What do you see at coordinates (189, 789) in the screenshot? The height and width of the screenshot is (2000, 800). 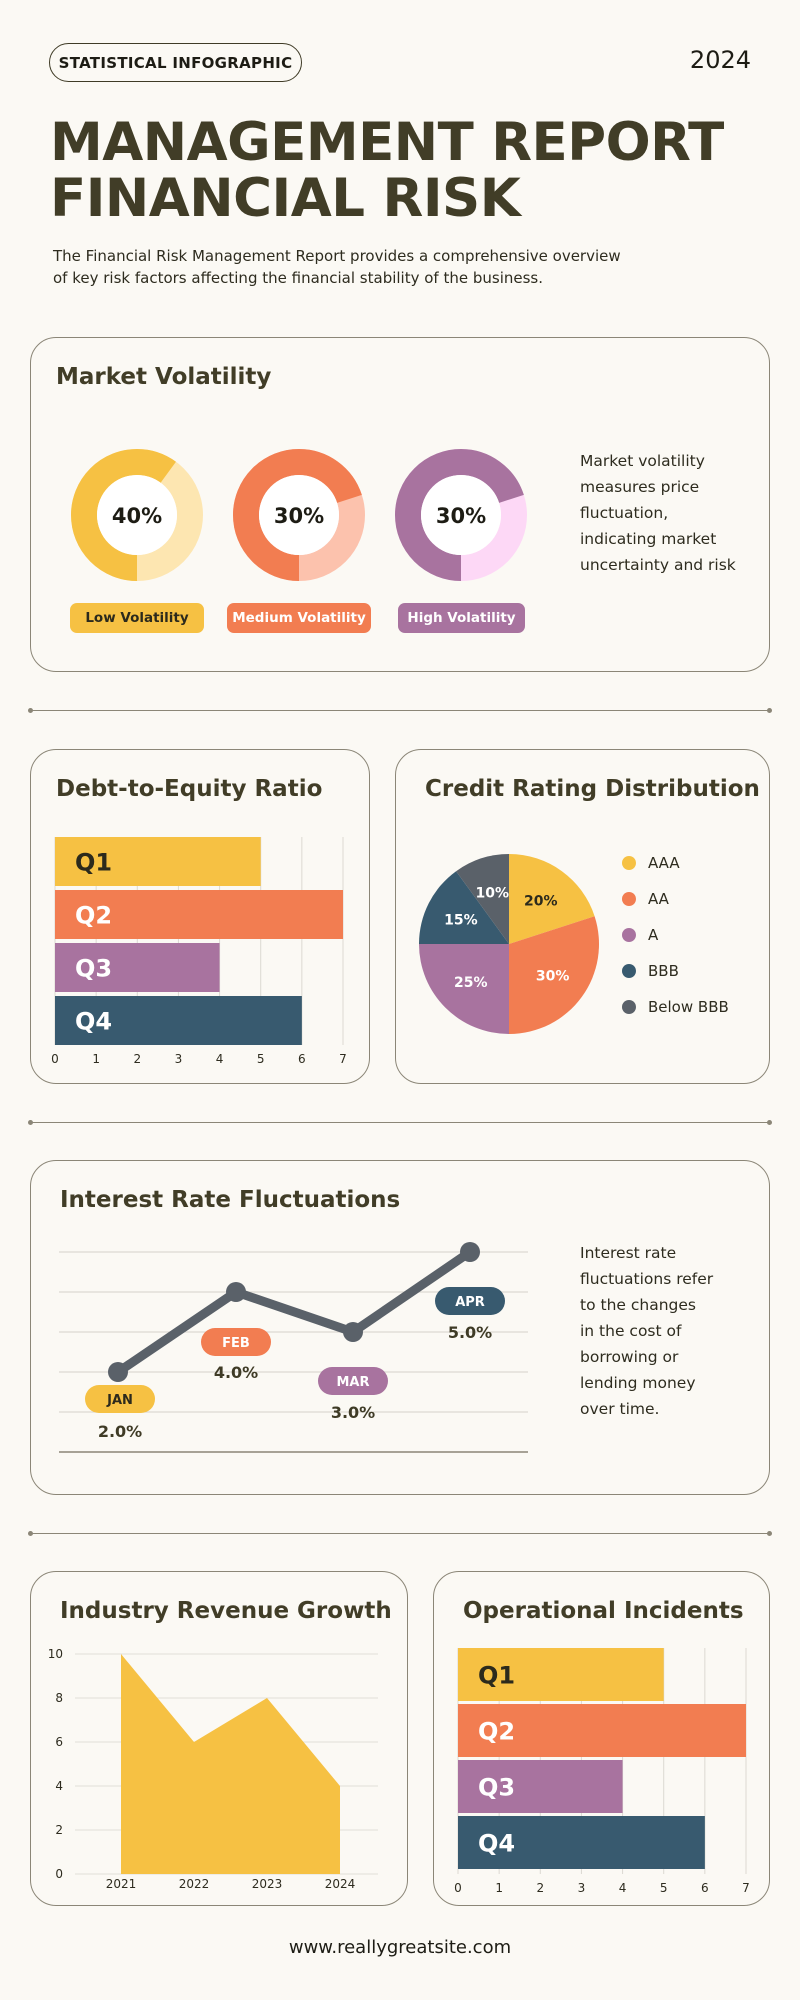 I see `debt-equity-title: Debt-to-Equity Ratio` at bounding box center [189, 789].